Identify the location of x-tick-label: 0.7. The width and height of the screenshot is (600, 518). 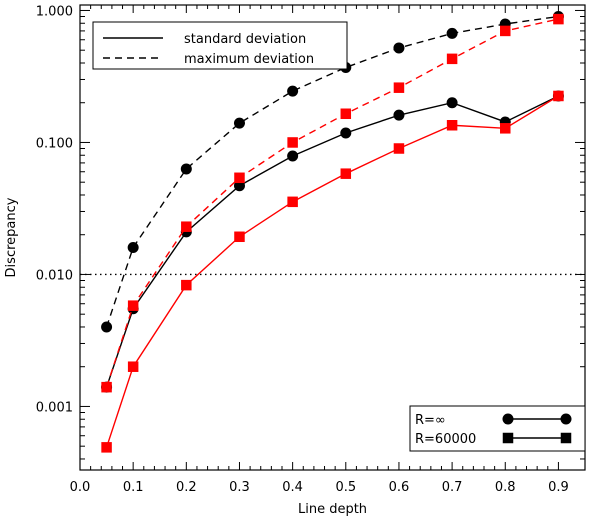
(452, 487).